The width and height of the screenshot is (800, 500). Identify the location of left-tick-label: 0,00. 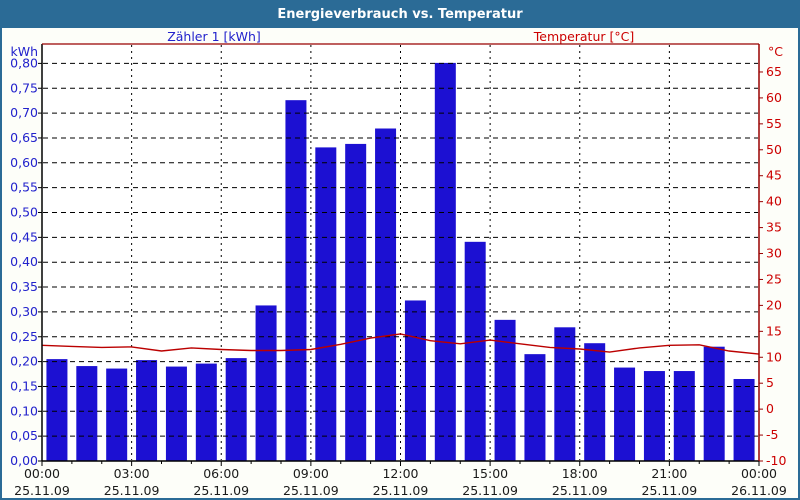
(24, 460).